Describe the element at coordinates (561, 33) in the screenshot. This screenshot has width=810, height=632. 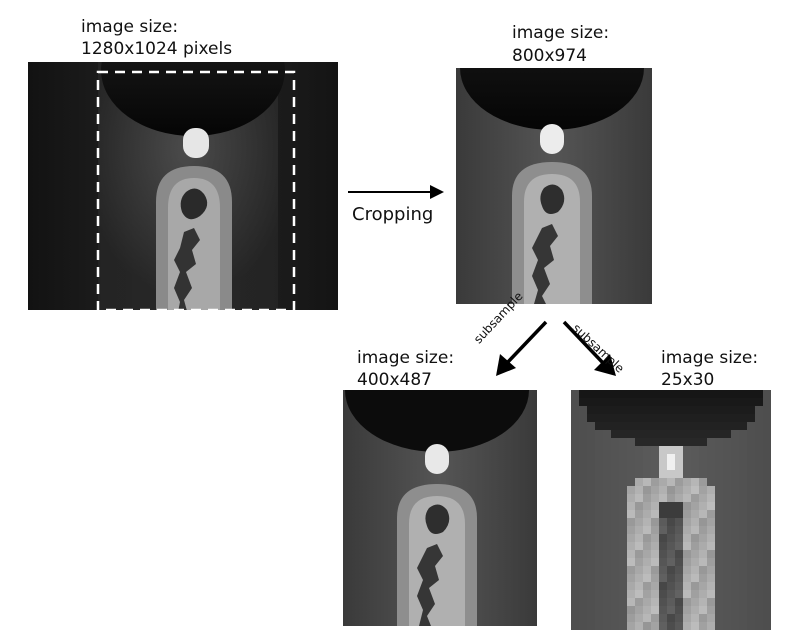
I see `cropped-size-label-line1: image size:` at that location.